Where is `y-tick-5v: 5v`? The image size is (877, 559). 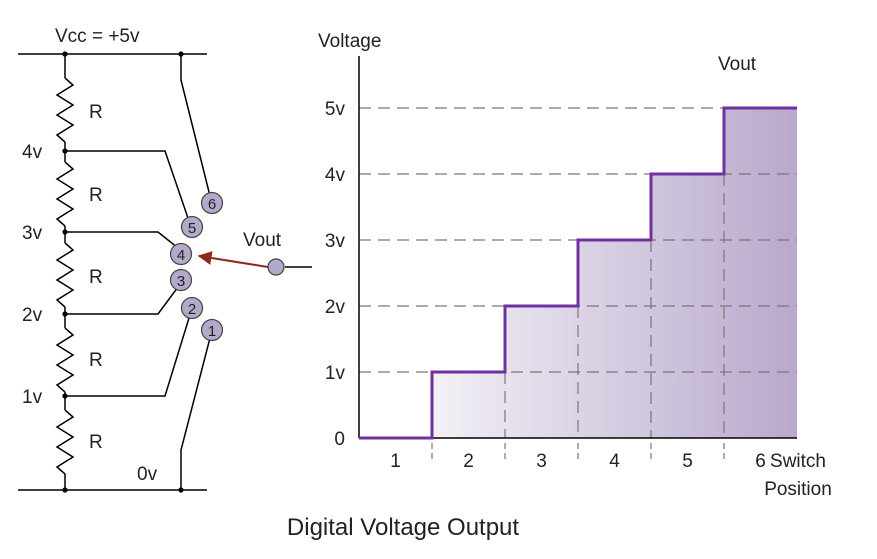
y-tick-5v: 5v is located at coordinates (335, 109).